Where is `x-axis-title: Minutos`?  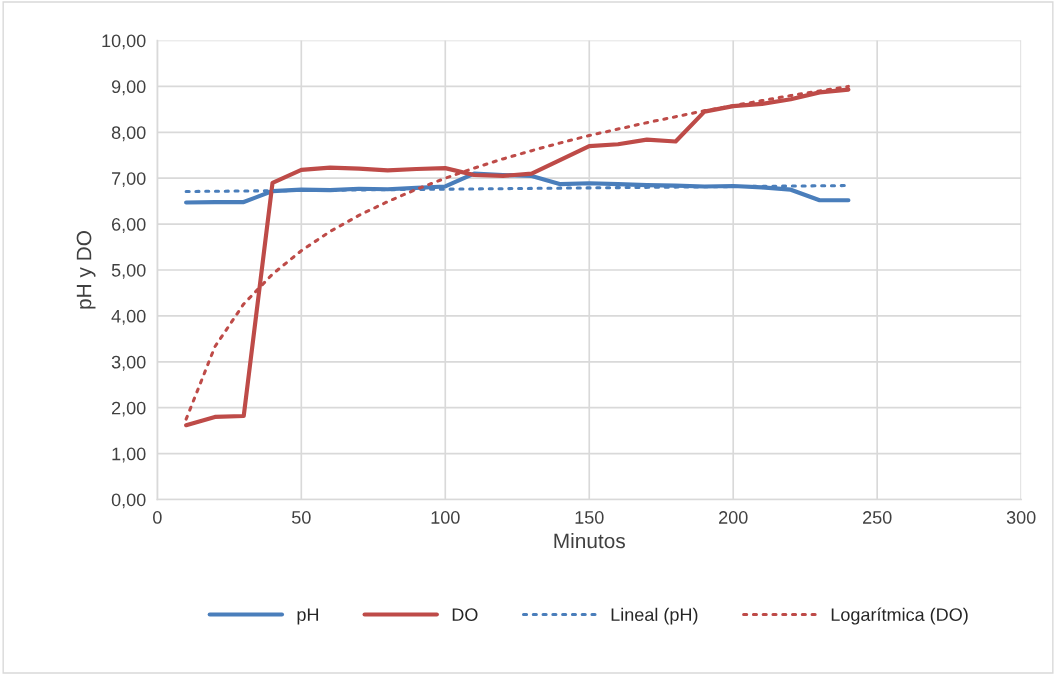 x-axis-title: Minutos is located at coordinates (589, 541).